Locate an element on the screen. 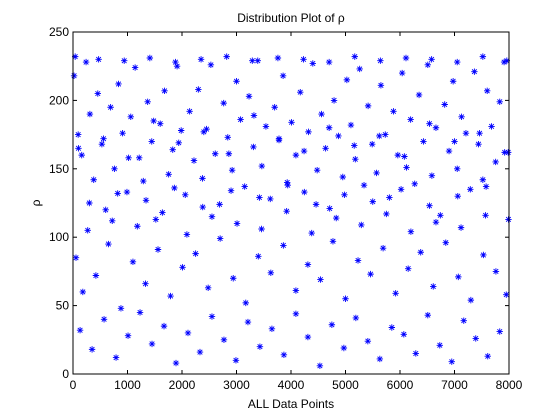 The height and width of the screenshot is (420, 560). y-tick-label: 250 is located at coordinates (59, 32).